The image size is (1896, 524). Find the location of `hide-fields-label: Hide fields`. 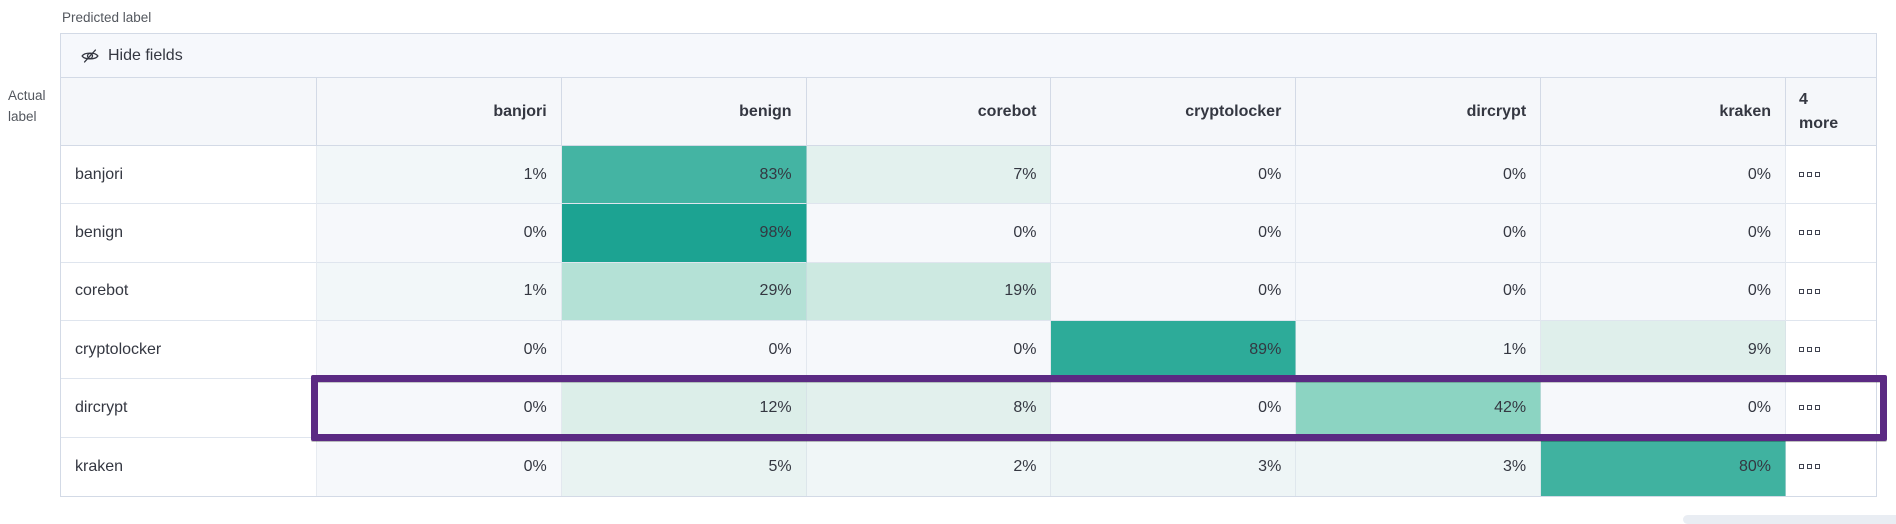

hide-fields-label: Hide fields is located at coordinates (145, 55).